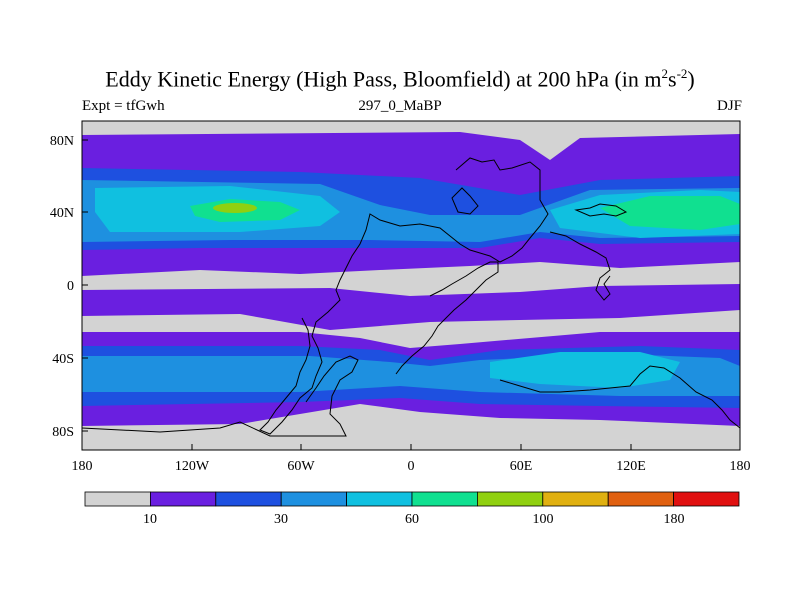  What do you see at coordinates (62, 213) in the screenshot?
I see `y-tick-label: 40N` at bounding box center [62, 213].